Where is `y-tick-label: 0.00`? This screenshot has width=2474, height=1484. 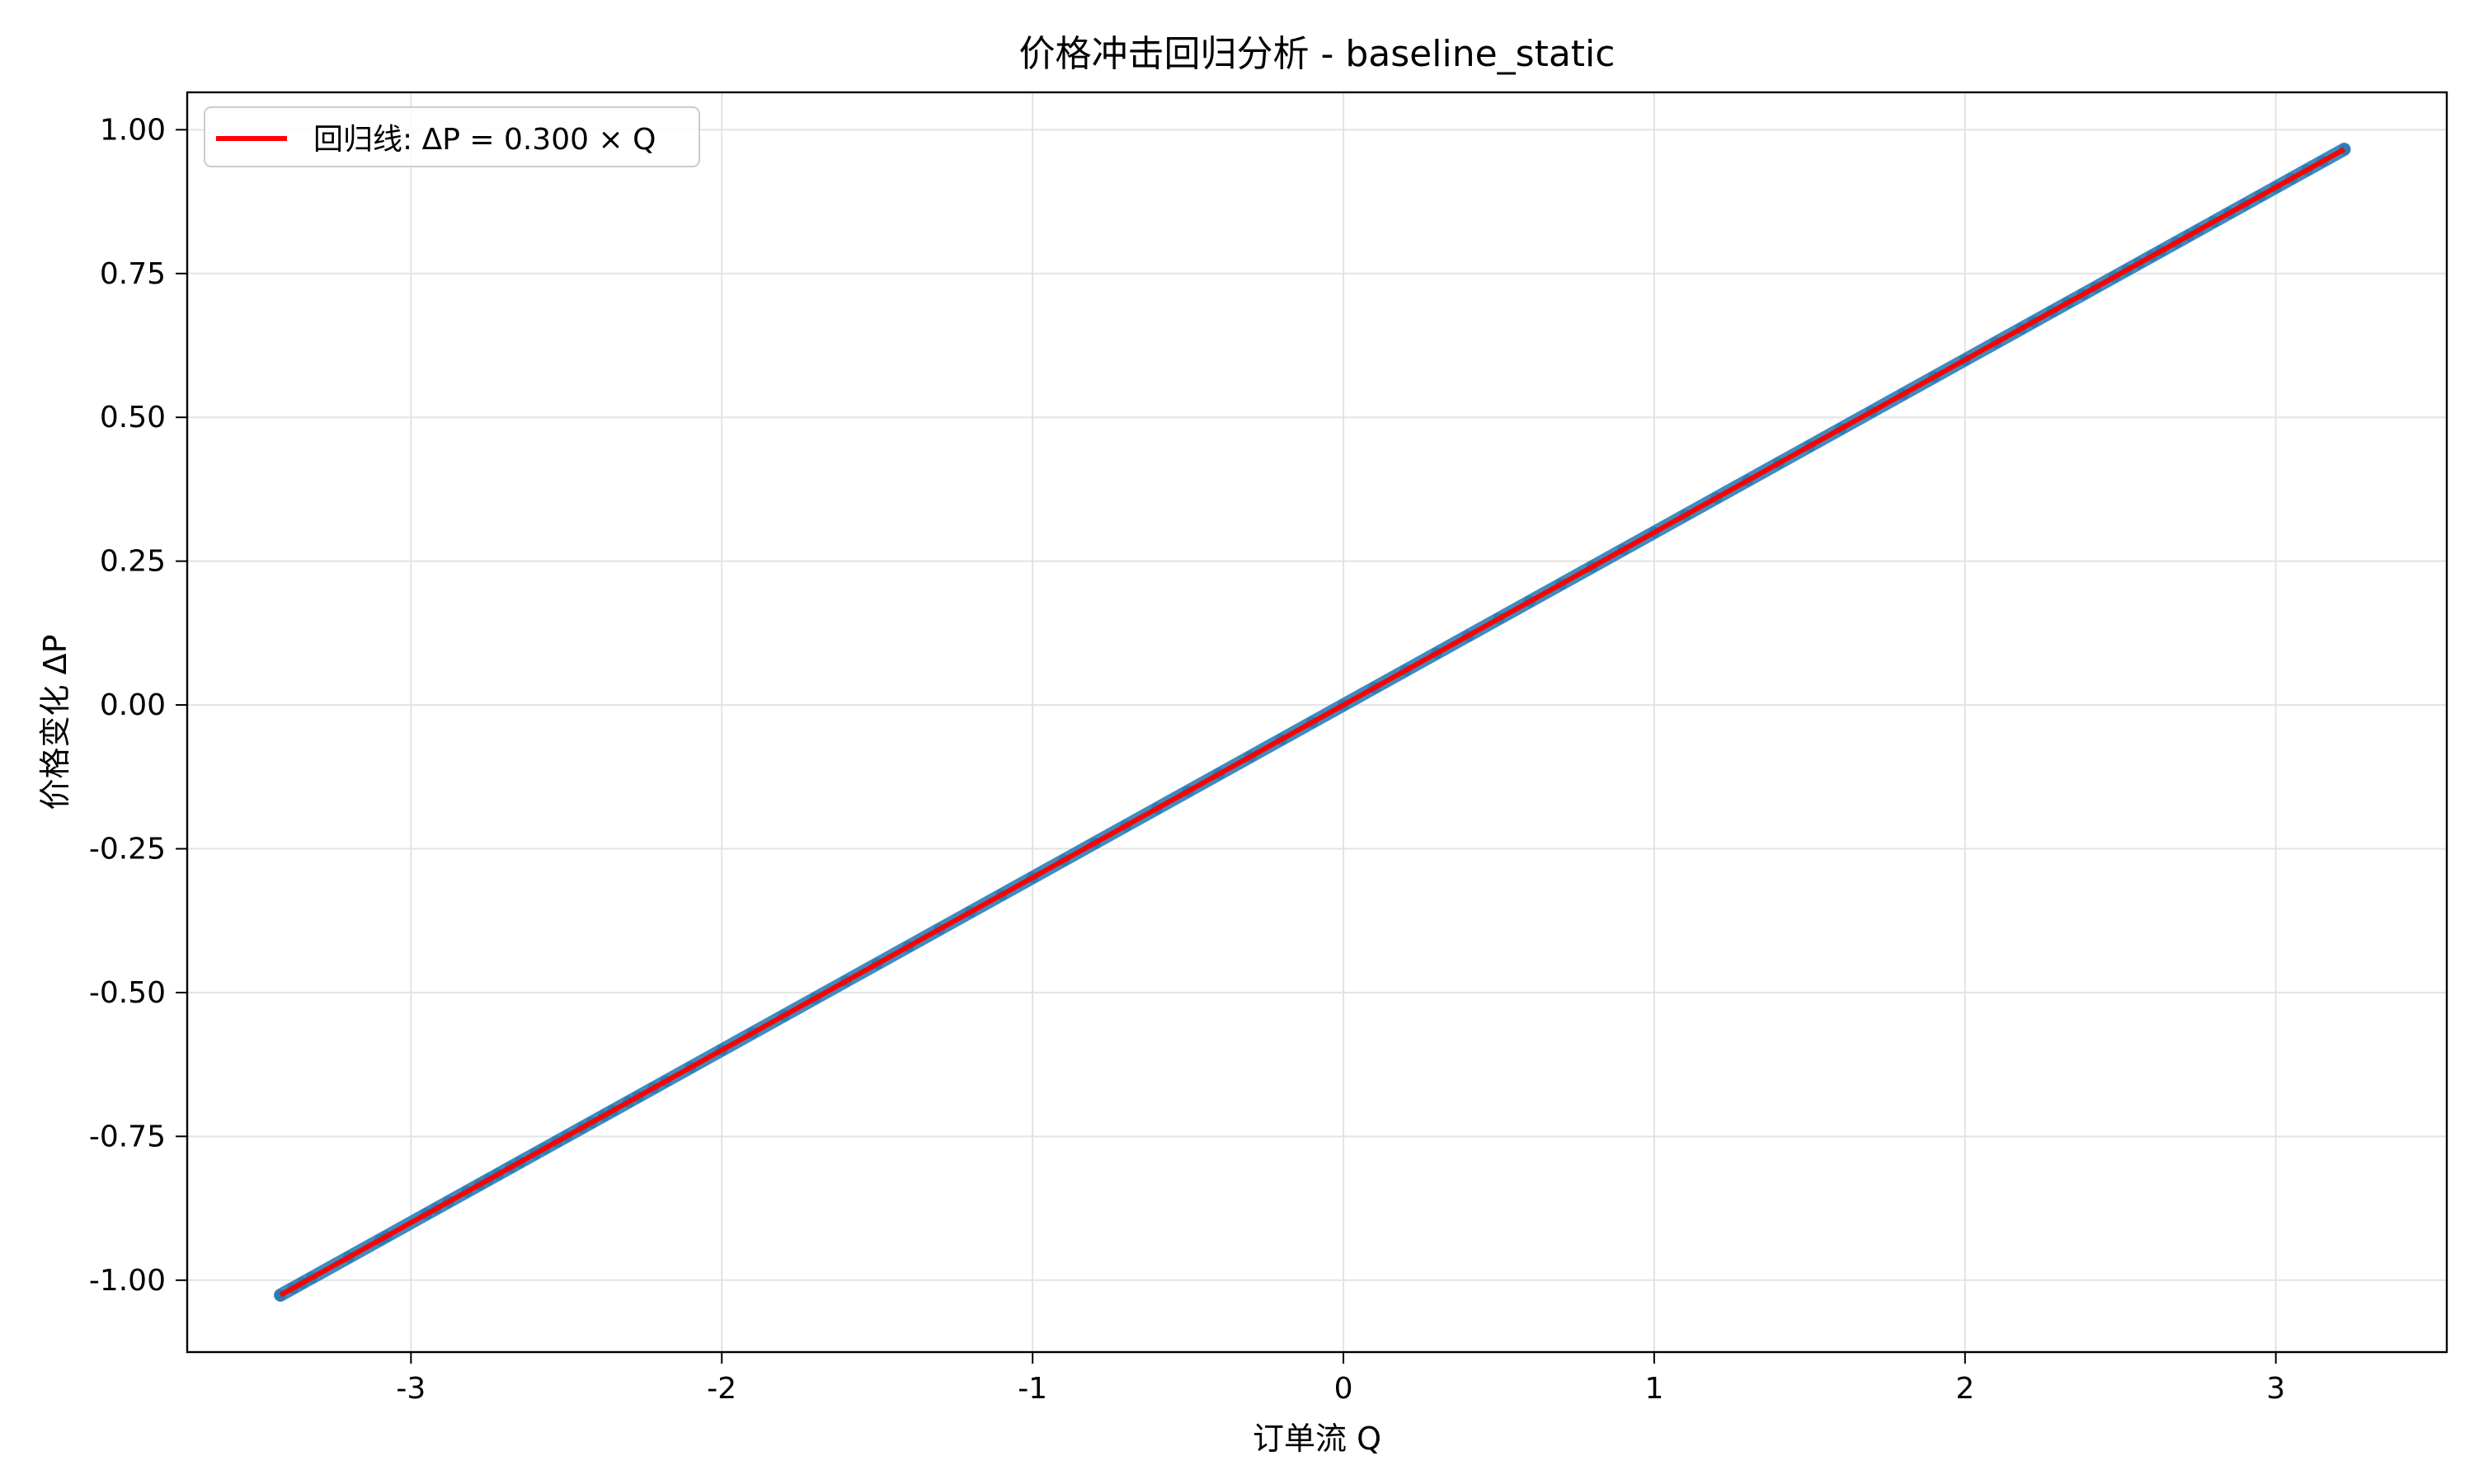 y-tick-label: 0.00 is located at coordinates (133, 705).